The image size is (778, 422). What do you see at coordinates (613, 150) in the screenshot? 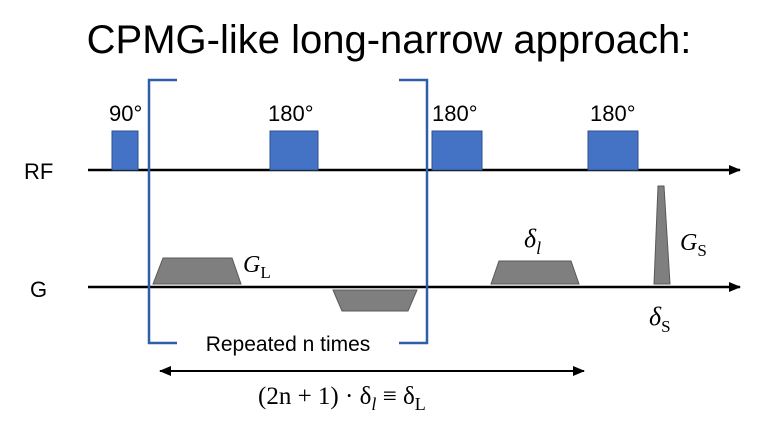
I see `pulse-180-c` at bounding box center [613, 150].